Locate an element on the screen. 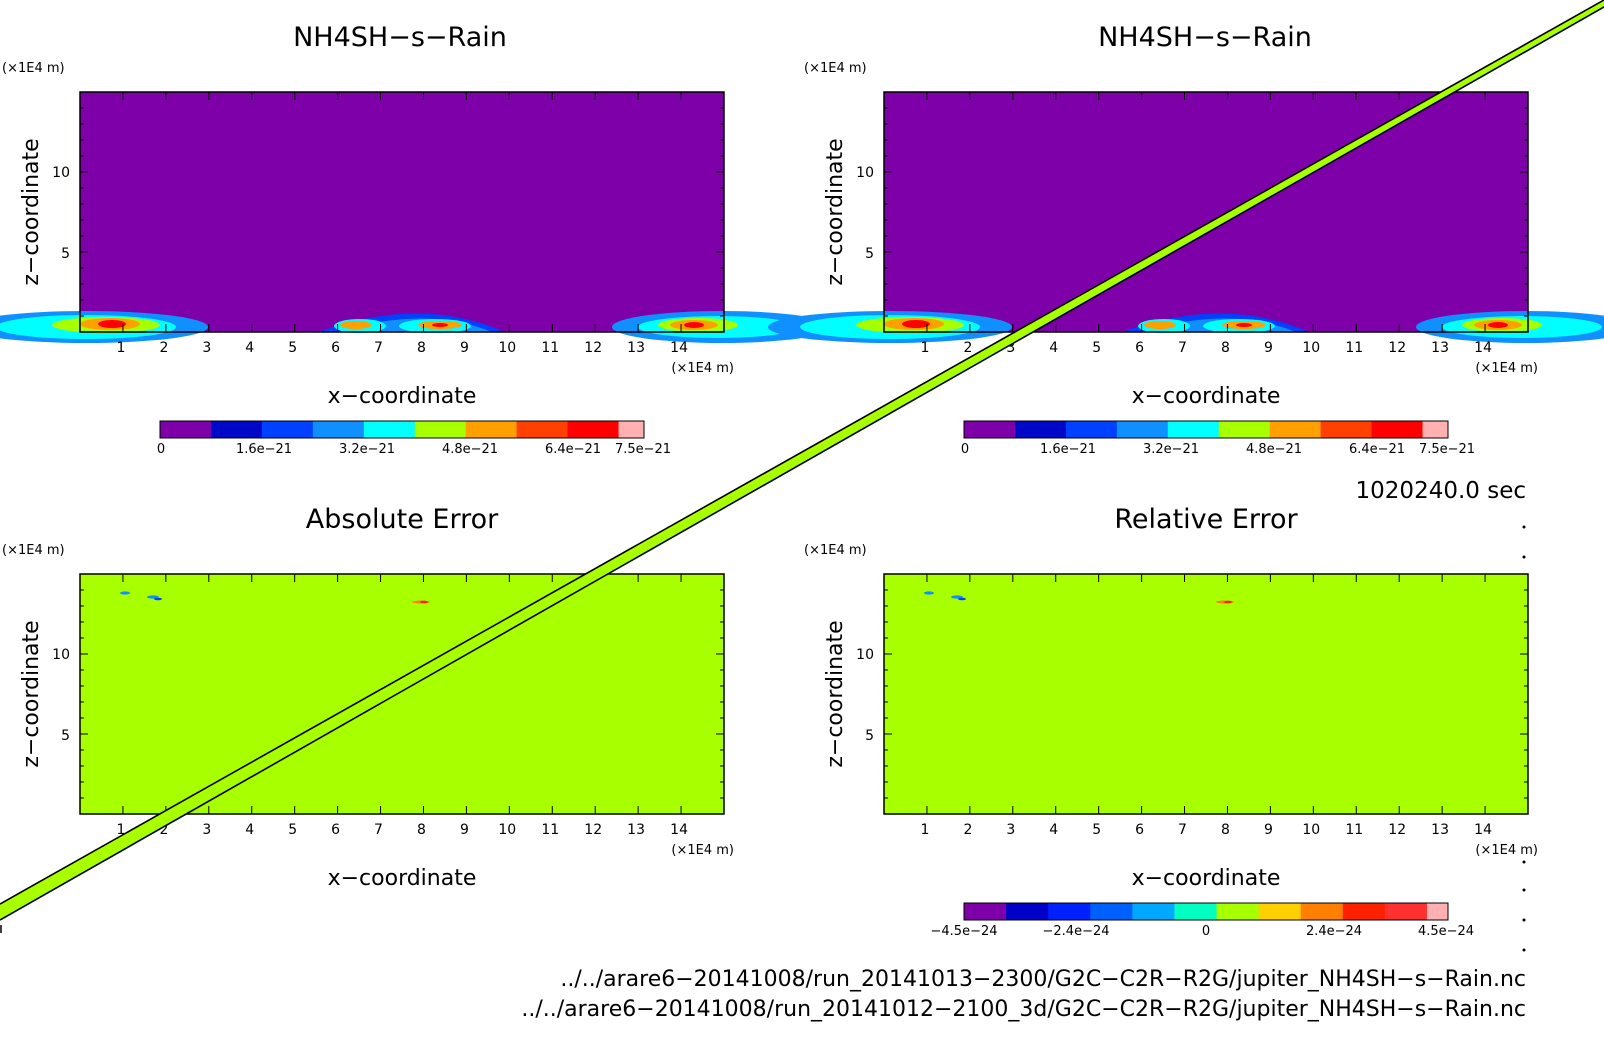 The width and height of the screenshot is (1604, 1054). plot-frame is located at coordinates (402, 212).